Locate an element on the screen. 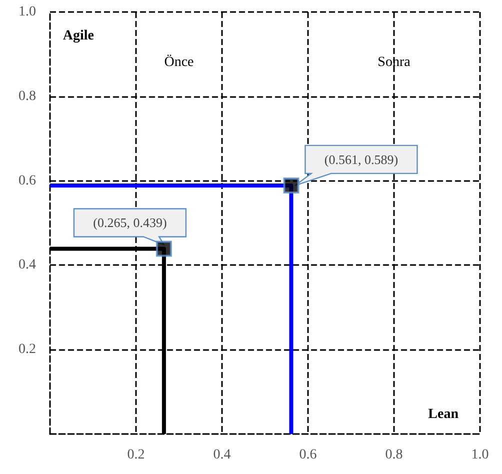  x-tick-label: 0.2 is located at coordinates (136, 455).